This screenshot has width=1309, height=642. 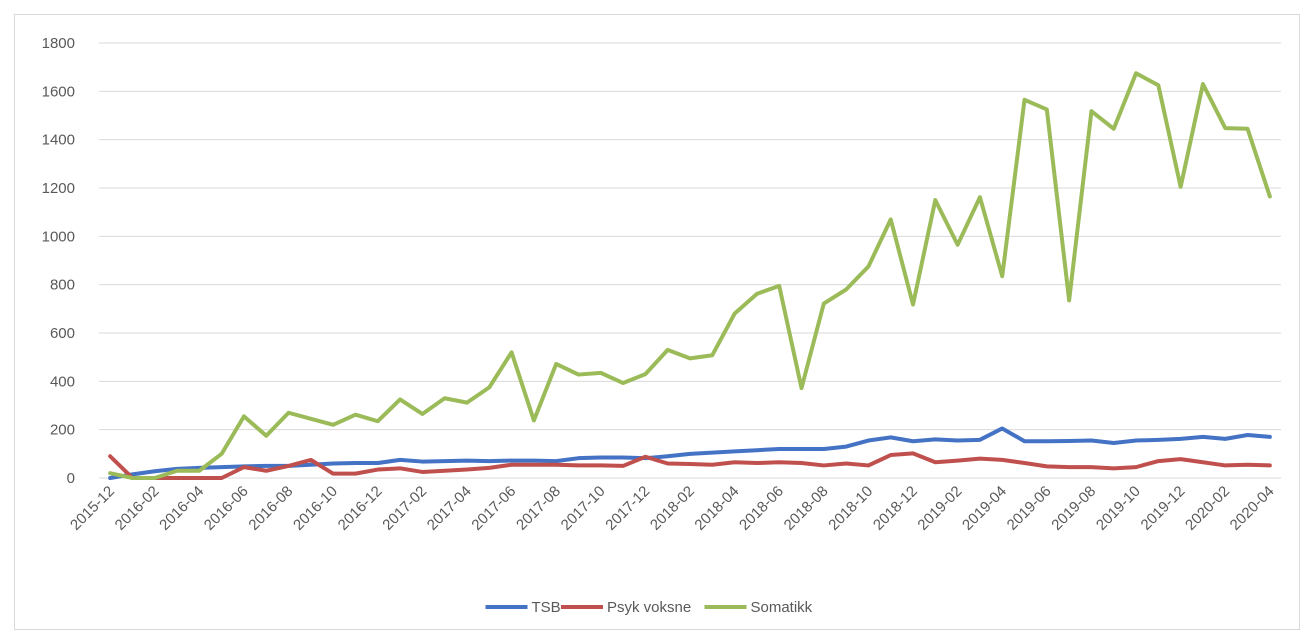 What do you see at coordinates (782, 607) in the screenshot?
I see `legend-label: Somatikk` at bounding box center [782, 607].